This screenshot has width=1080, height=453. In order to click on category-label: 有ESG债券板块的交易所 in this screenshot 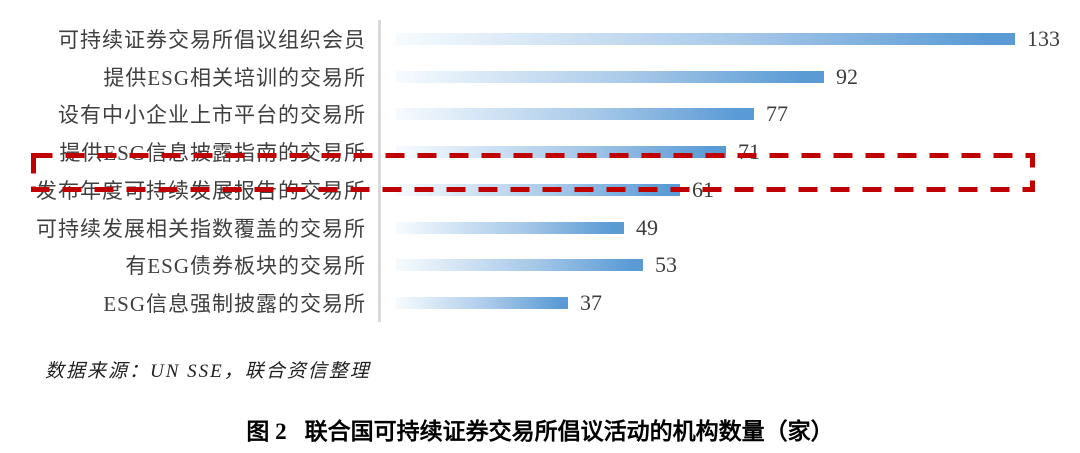, I will do `click(245, 266)`.